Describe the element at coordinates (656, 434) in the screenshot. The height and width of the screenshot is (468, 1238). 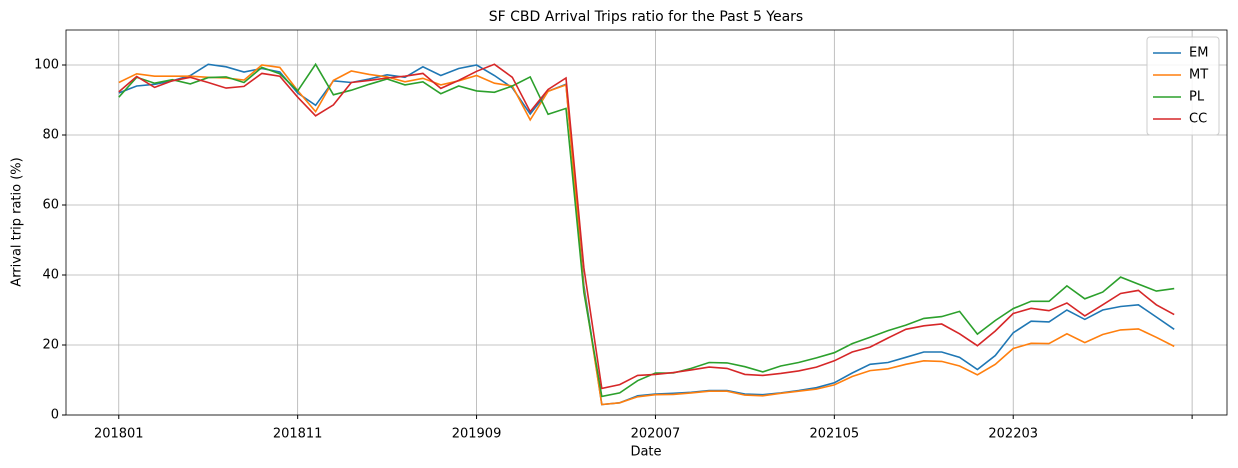
I see `x-tick-label: 202007` at that location.